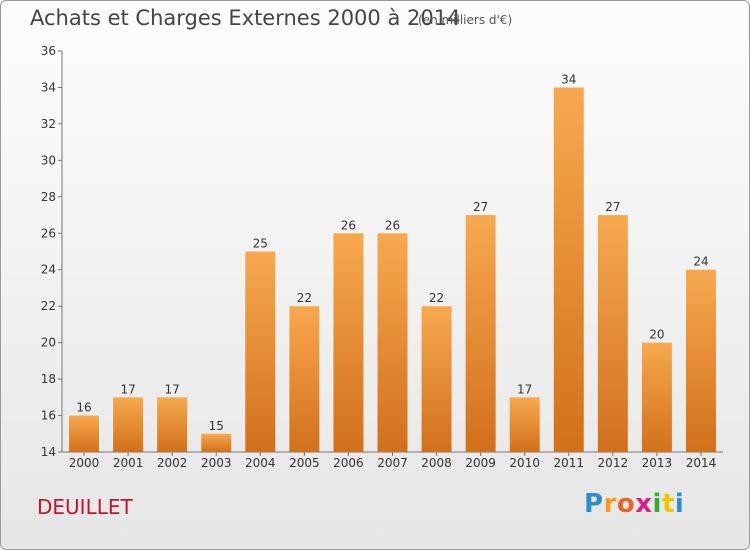 Image resolution: width=750 pixels, height=550 pixels. What do you see at coordinates (644, 504) in the screenshot?
I see `logo-letter: x` at bounding box center [644, 504].